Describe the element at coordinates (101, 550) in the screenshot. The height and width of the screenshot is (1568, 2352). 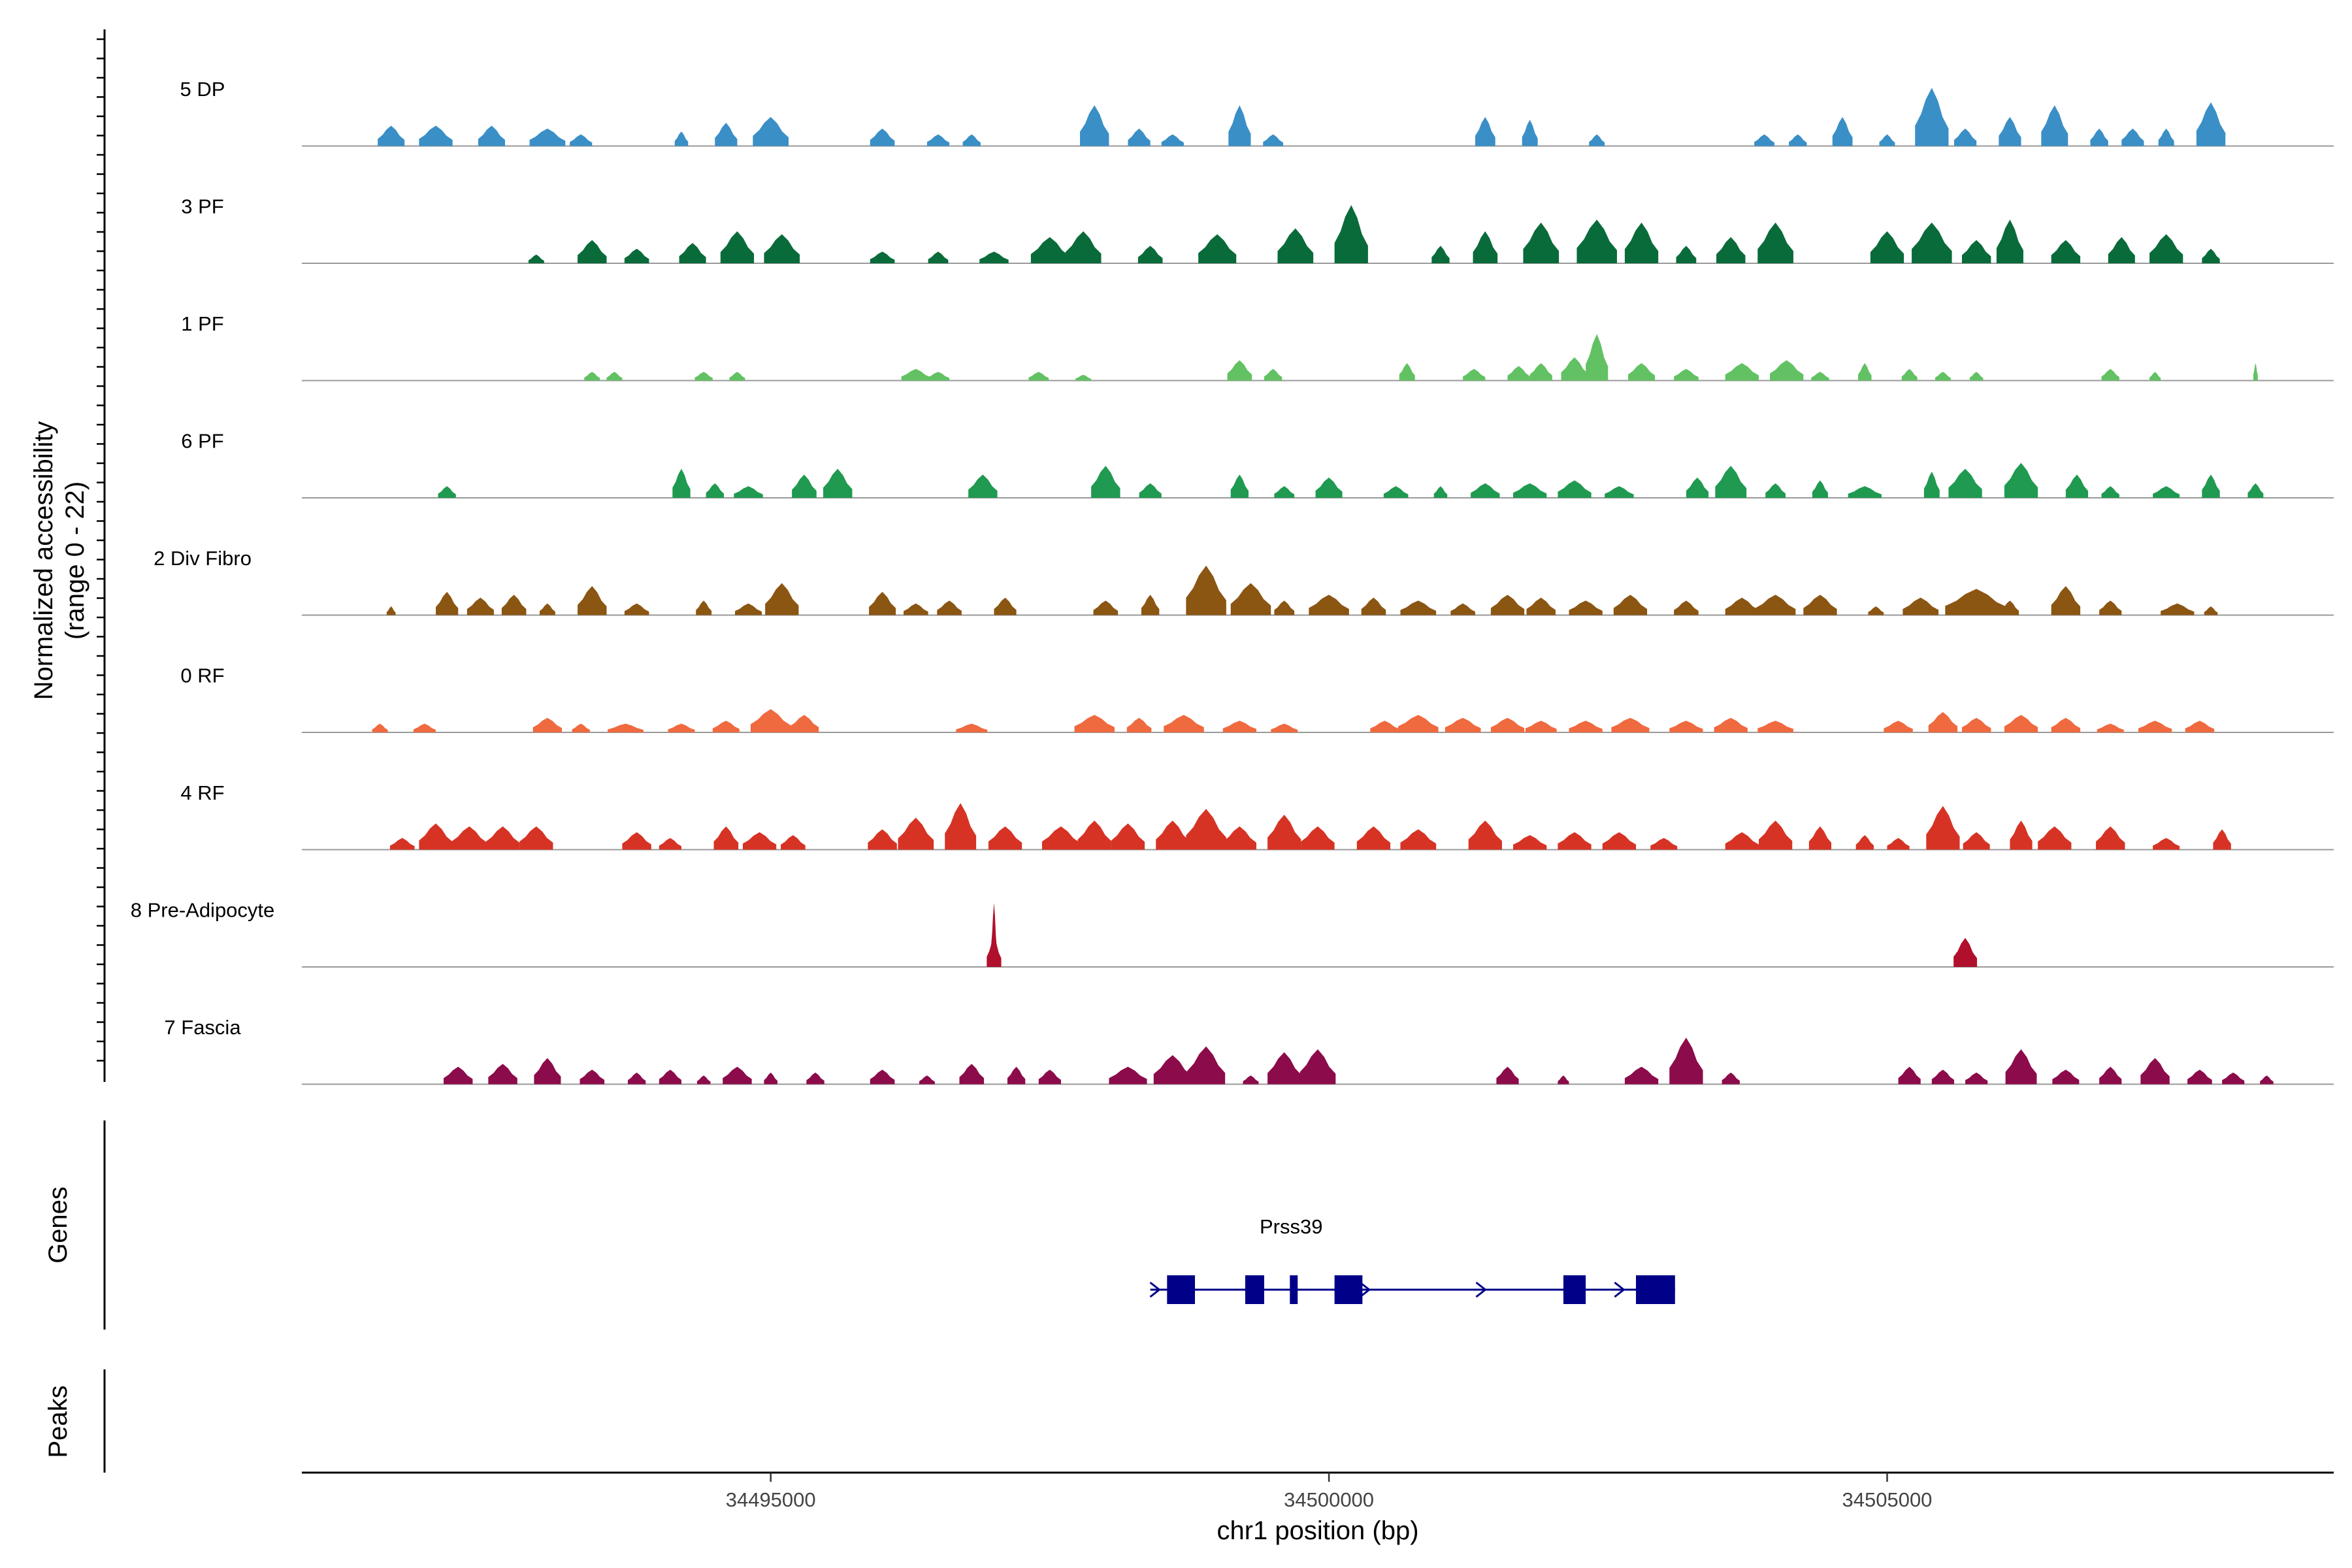
I see `coverage-y-axis-ticks` at that location.